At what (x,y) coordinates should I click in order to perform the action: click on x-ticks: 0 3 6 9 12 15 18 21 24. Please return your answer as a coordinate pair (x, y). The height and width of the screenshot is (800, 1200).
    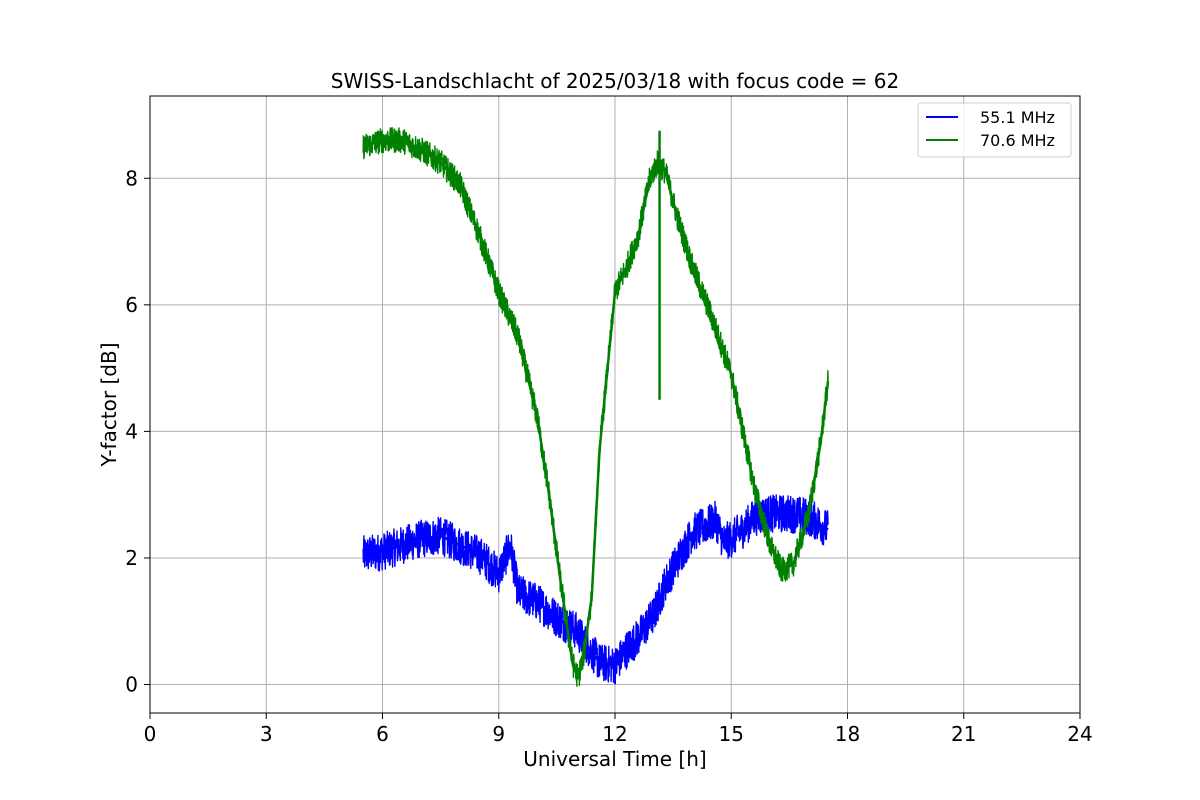
    Looking at the image, I should click on (618, 729).